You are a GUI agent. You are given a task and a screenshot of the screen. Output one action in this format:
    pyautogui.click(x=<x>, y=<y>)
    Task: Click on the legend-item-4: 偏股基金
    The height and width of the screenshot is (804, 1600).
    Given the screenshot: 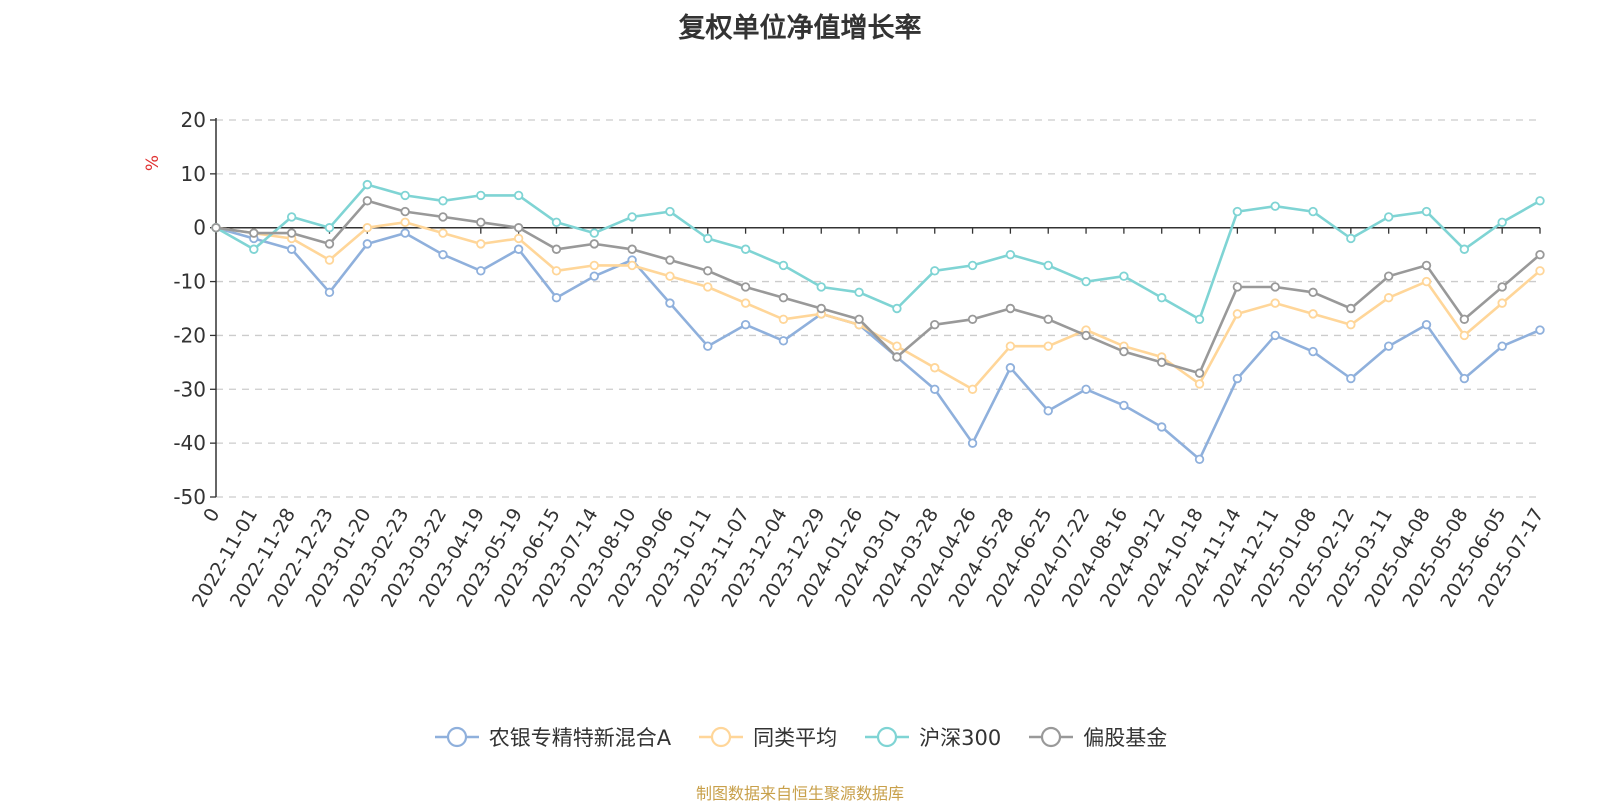 What is the action you would take?
    pyautogui.click(x=1097, y=737)
    